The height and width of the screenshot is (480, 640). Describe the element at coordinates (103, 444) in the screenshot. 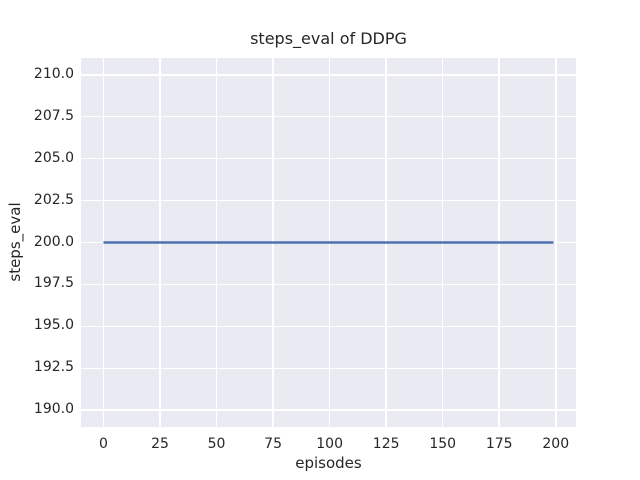

I see `x-tick-label: 0` at that location.